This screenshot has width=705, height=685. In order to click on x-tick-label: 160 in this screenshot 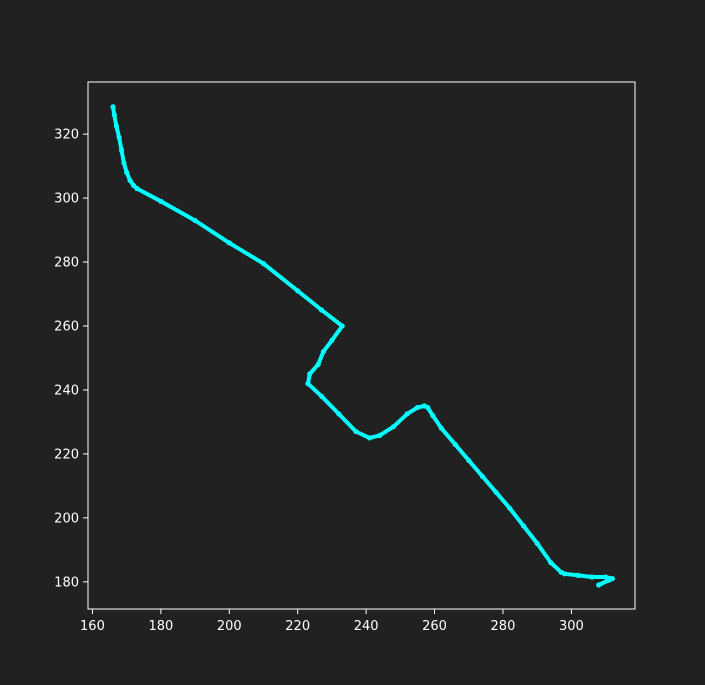, I will do `click(92, 626)`.